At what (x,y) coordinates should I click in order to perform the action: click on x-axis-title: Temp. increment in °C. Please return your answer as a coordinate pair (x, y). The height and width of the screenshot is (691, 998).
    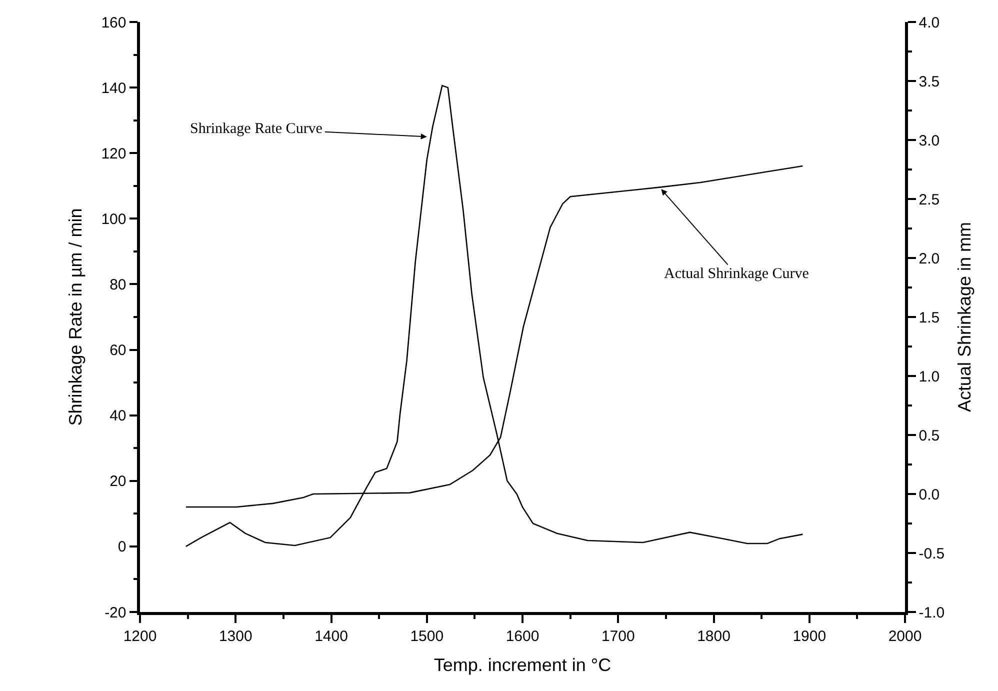
    Looking at the image, I should click on (523, 664).